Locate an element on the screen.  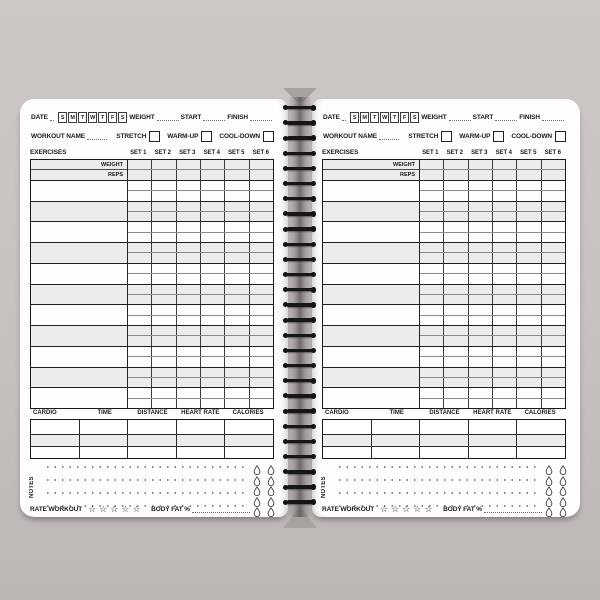
finish-entry-line is located at coordinates (261, 116).